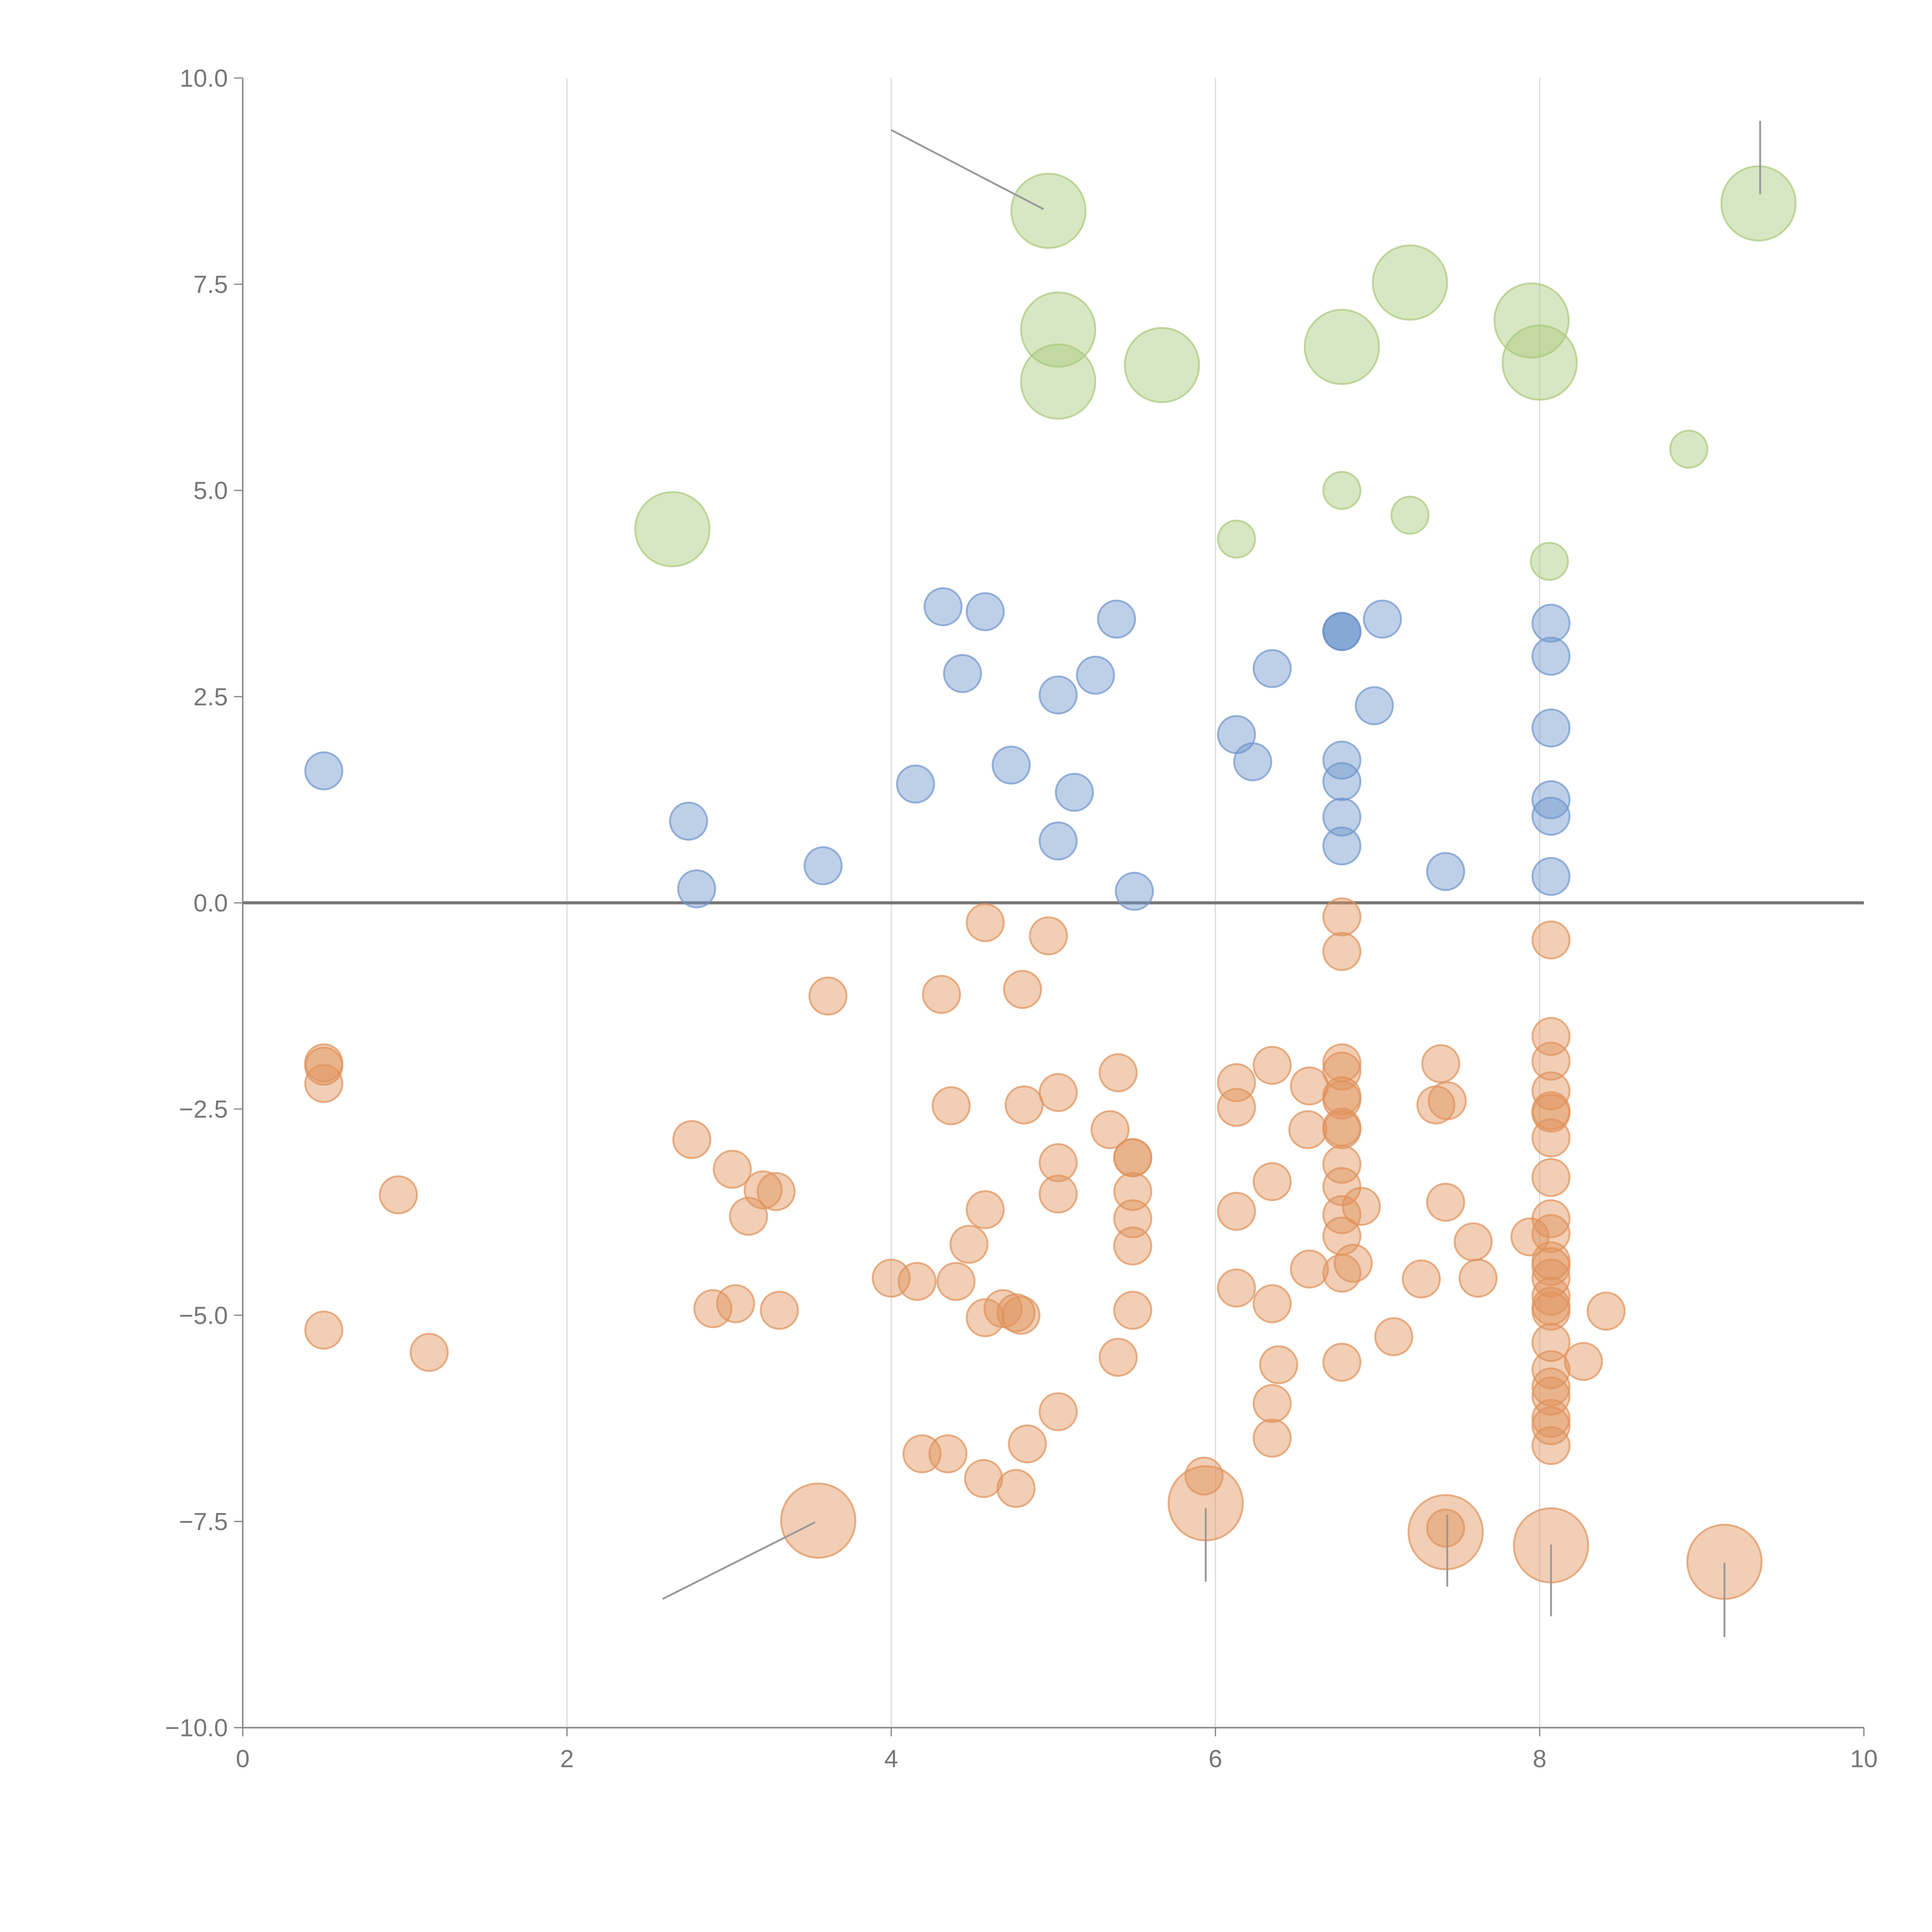 The width and height of the screenshot is (1932, 1932). Describe the element at coordinates (1057, 1751) in the screenshot. I see `x-axis-ticks: 0 2 4 6 8 10` at that location.